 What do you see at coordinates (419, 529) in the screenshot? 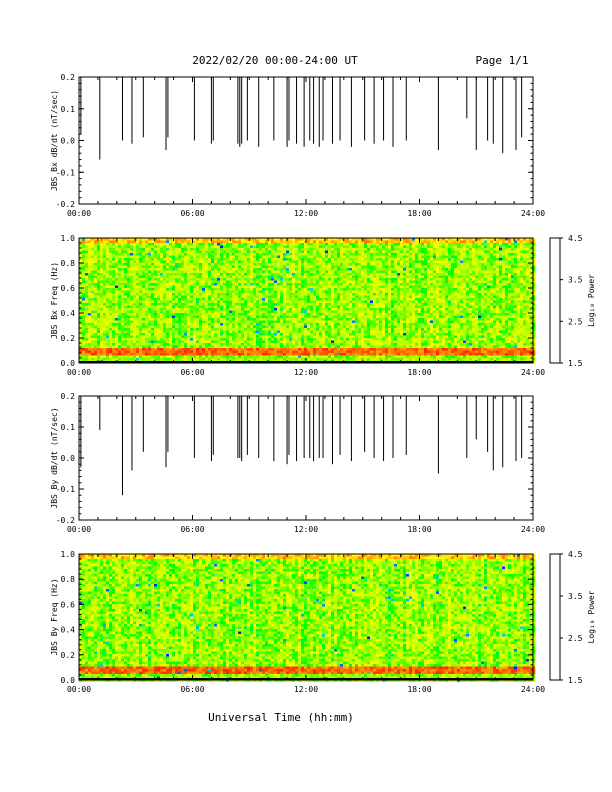
I see `dbdt-y-x-tick-label: 18:00` at bounding box center [419, 529].